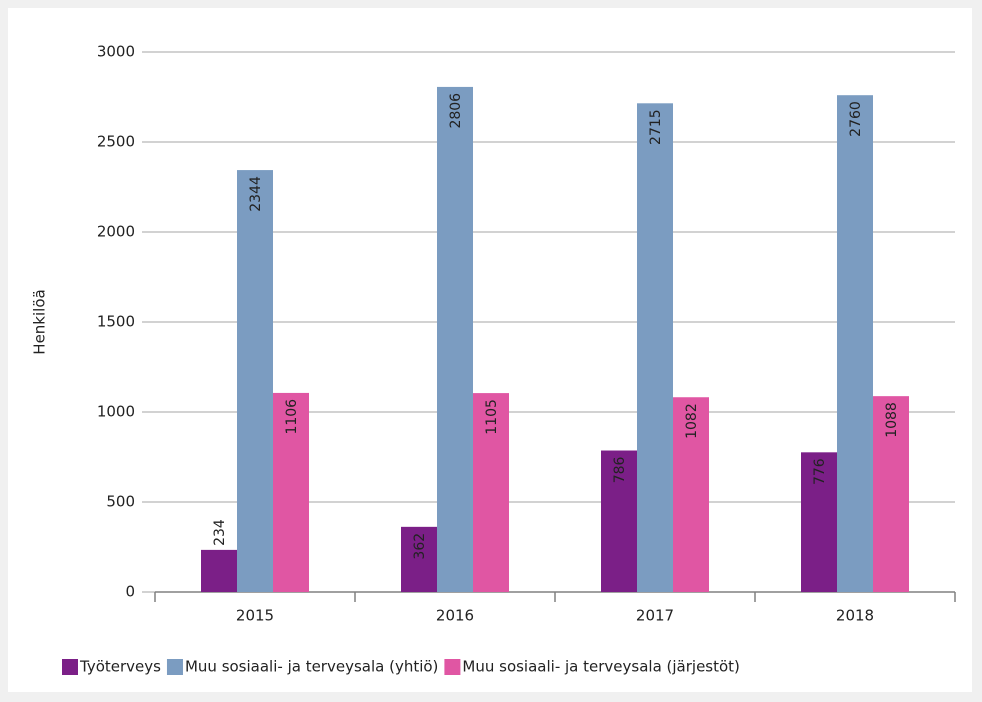  I want to click on value-label: 2806, so click(456, 111).